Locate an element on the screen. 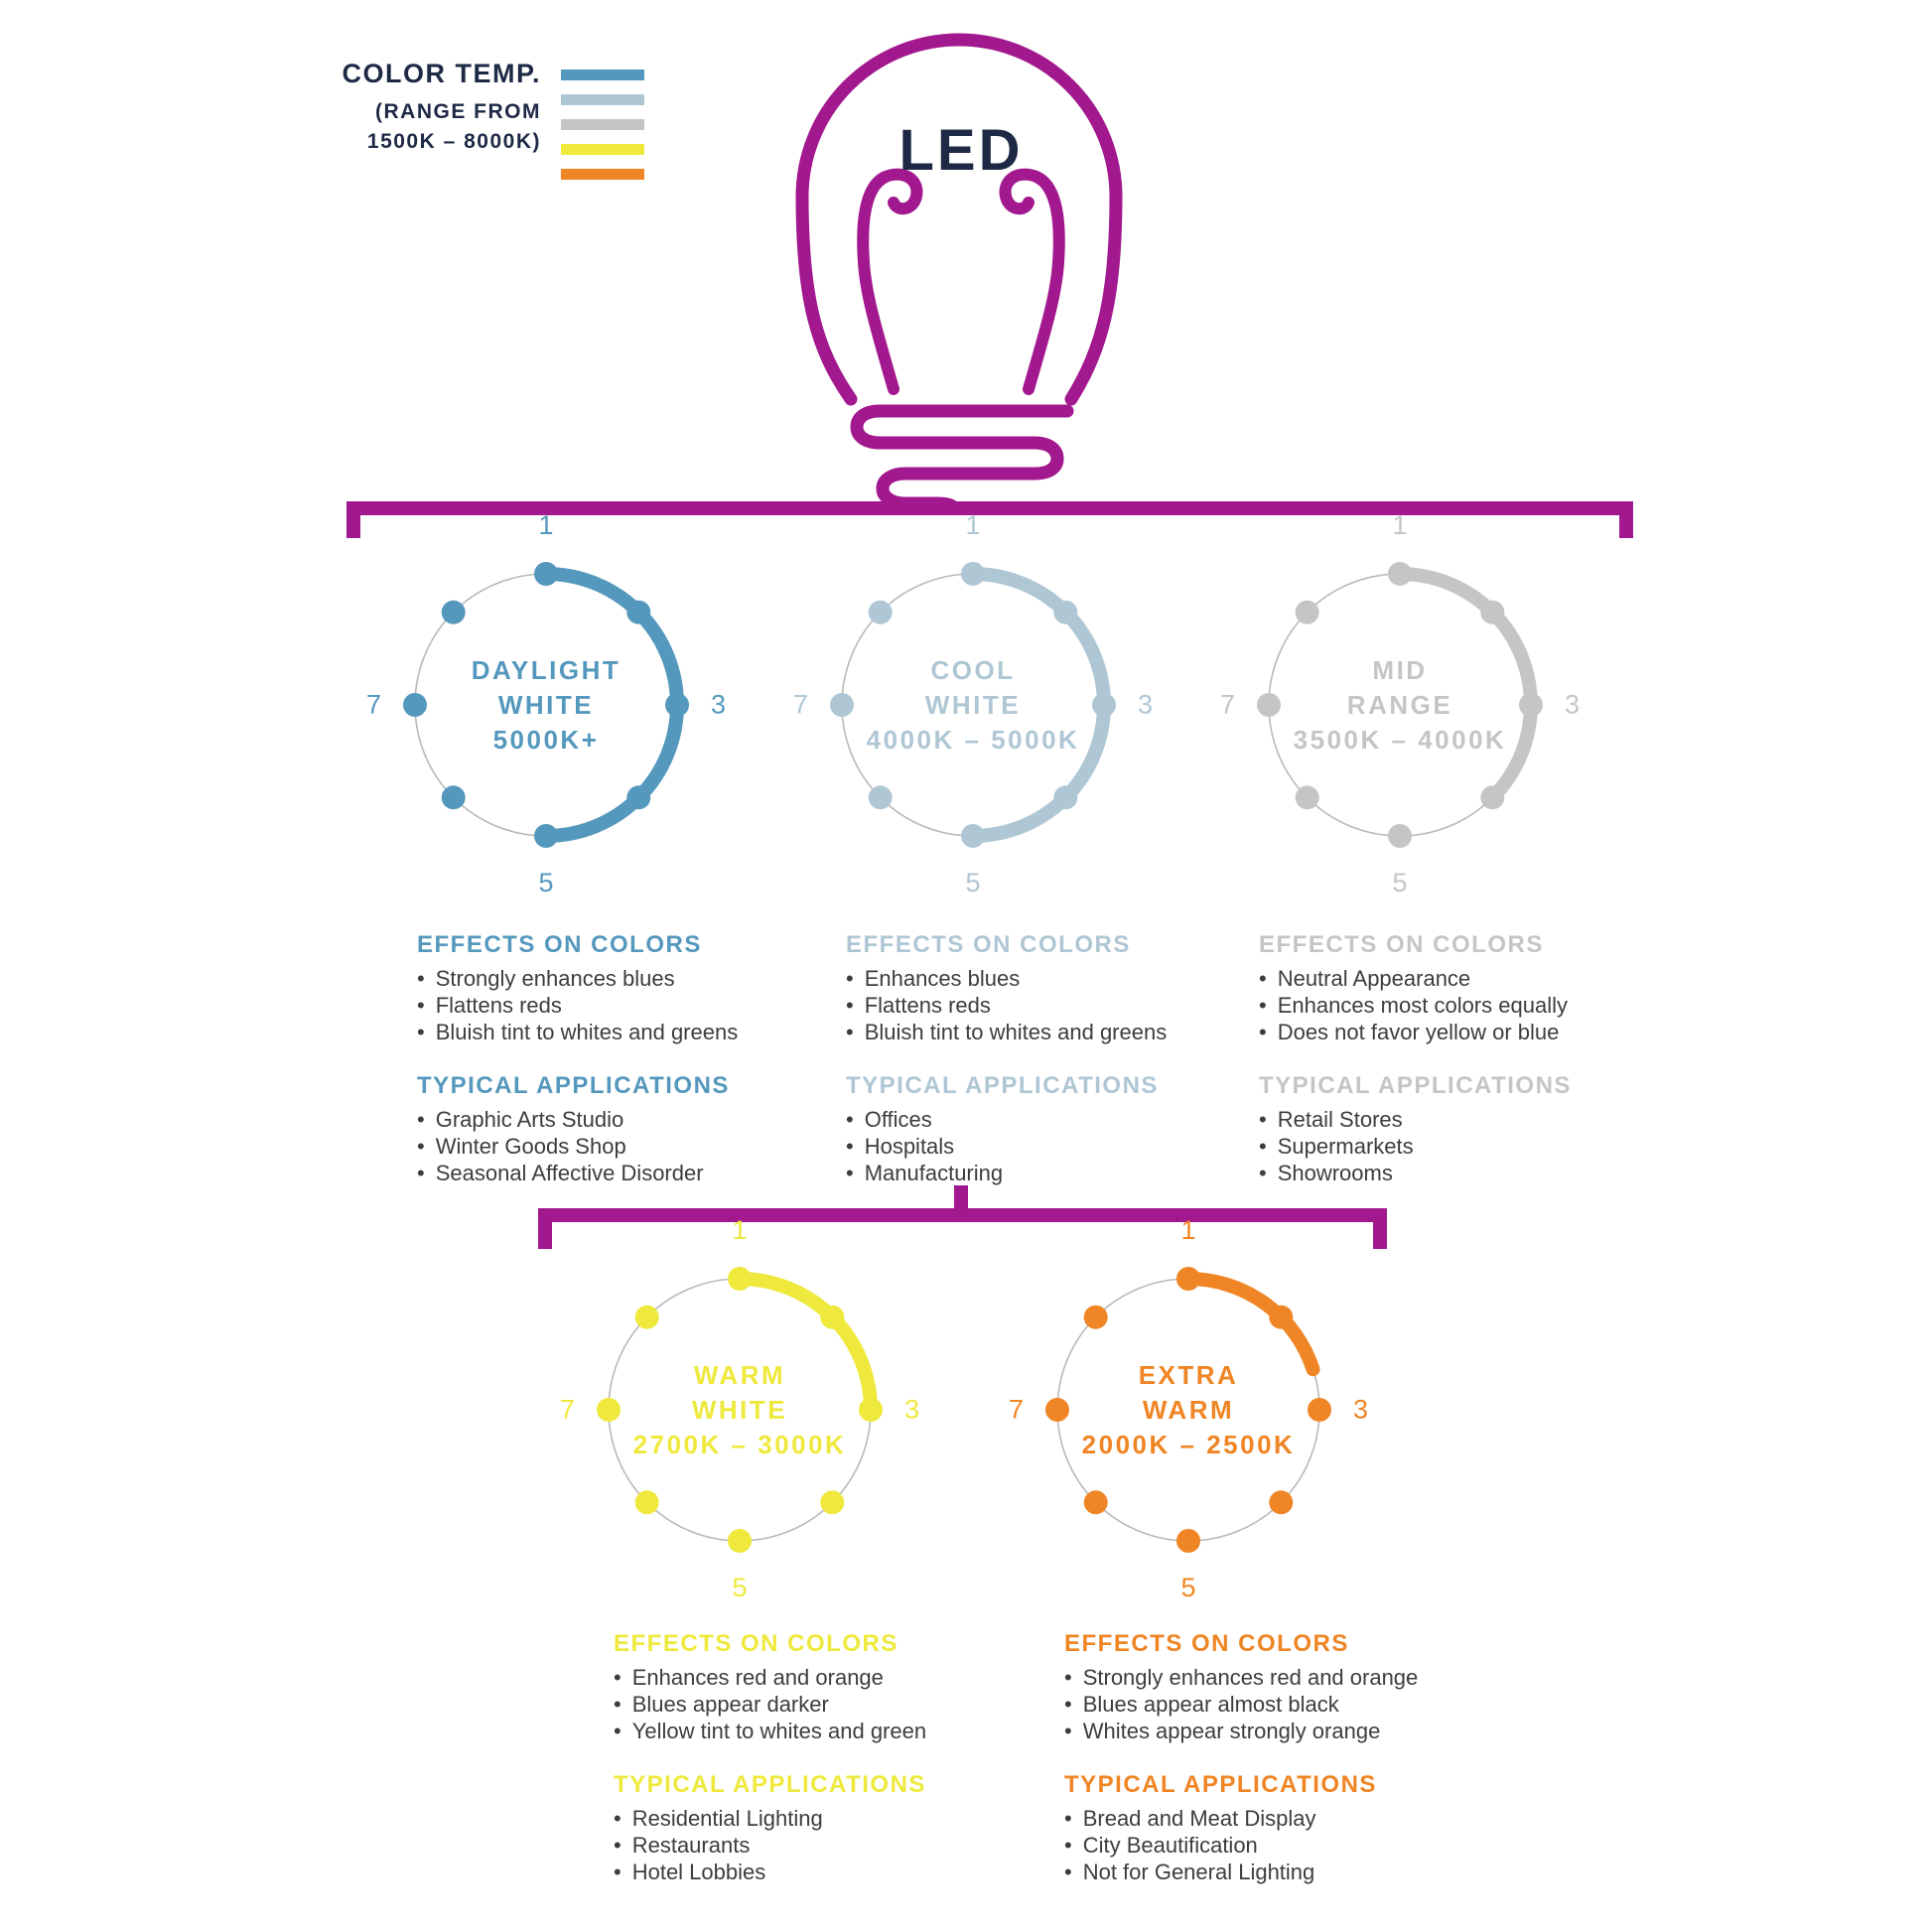 This screenshot has height=1932, width=1932. bullet-item: Retail Stores is located at coordinates (1457, 1119).